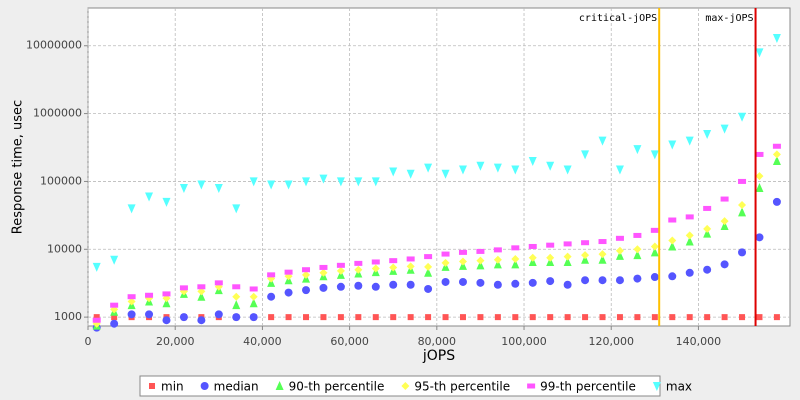  I want to click on x-tick-label: 60,000, so click(349, 341).